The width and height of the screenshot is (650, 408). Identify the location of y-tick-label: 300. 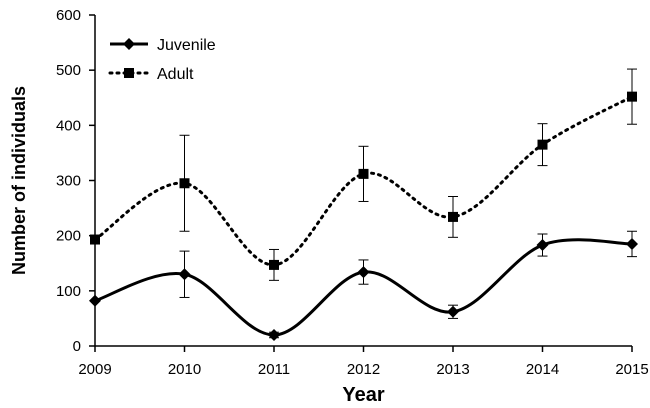
(68, 181).